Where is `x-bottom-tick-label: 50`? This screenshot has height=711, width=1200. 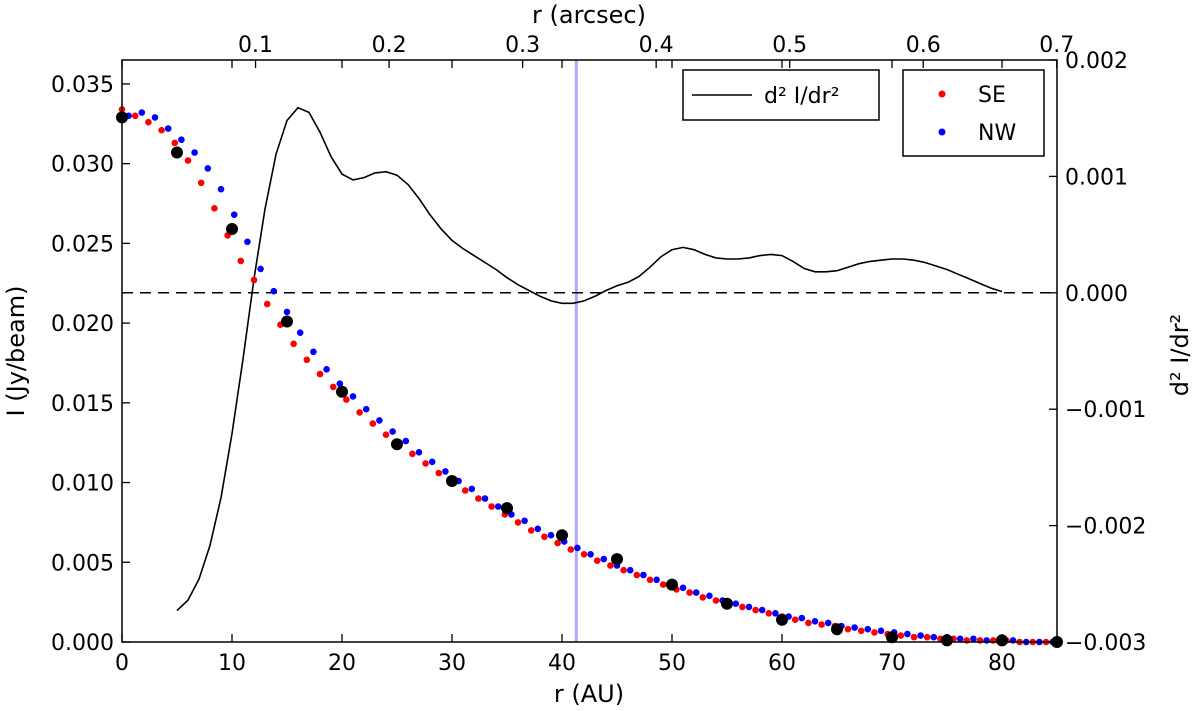
x-bottom-tick-label: 50 is located at coordinates (672, 663).